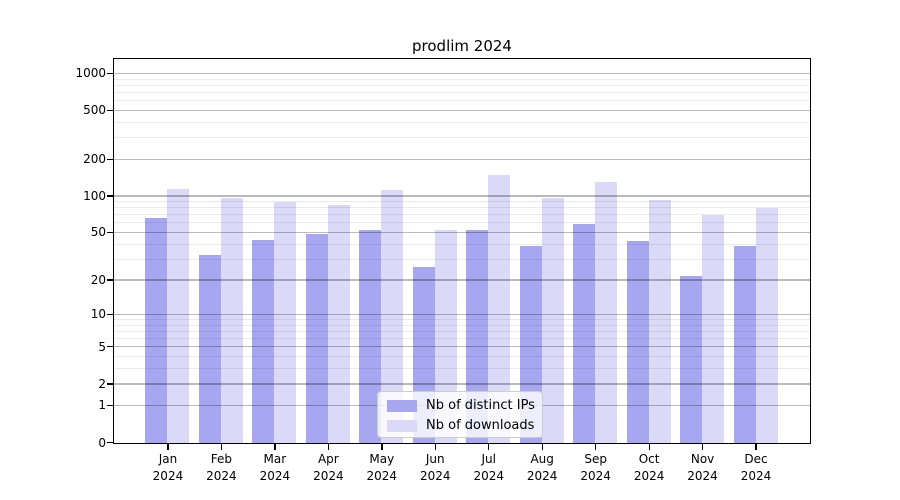 This screenshot has height=500, width=900. Describe the element at coordinates (94, 159) in the screenshot. I see `y-tick-label: 200` at that location.